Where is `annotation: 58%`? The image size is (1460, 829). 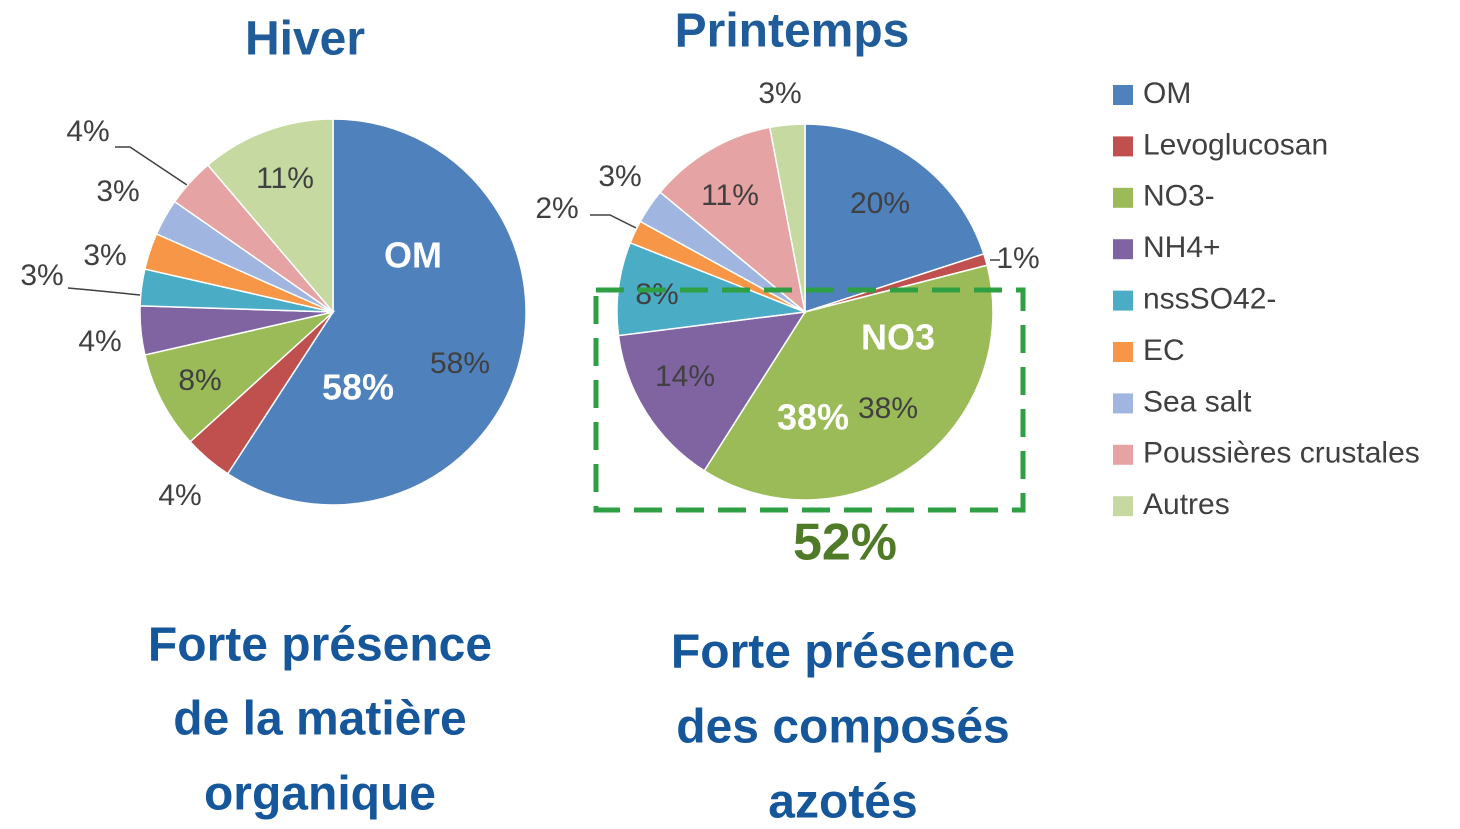
annotation: 58% is located at coordinates (358, 387).